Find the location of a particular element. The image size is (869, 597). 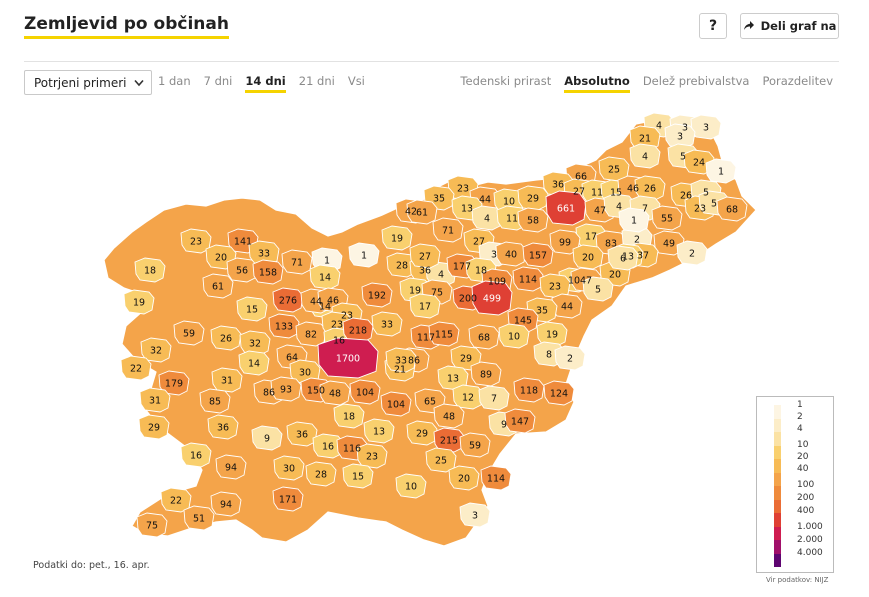

tab-mode-porazdelitev: Porazdelitev is located at coordinates (797, 81).